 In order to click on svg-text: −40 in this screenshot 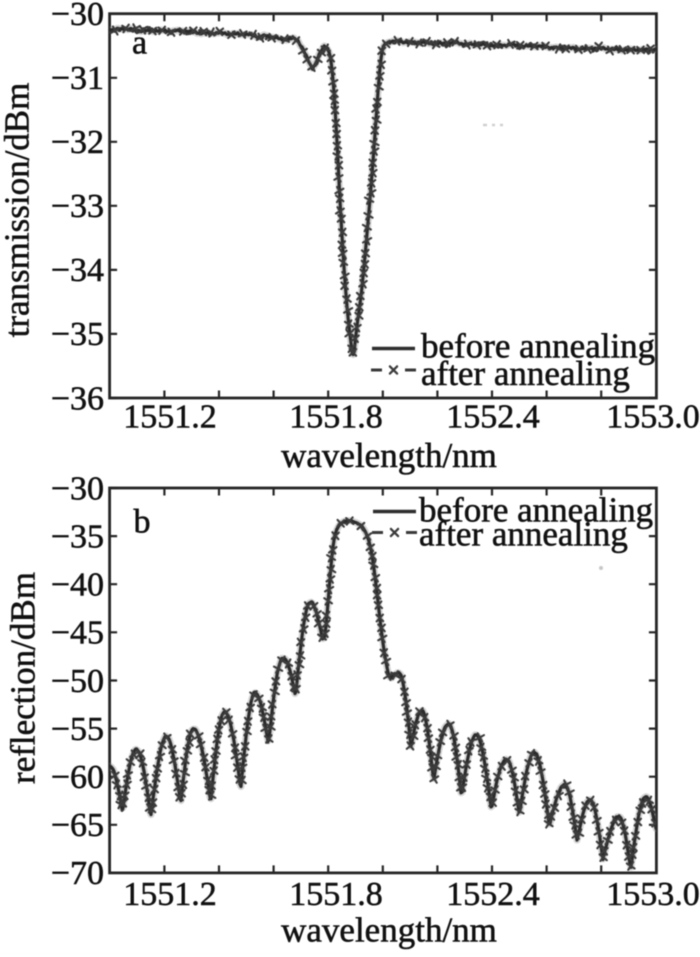, I will do `click(77, 585)`.